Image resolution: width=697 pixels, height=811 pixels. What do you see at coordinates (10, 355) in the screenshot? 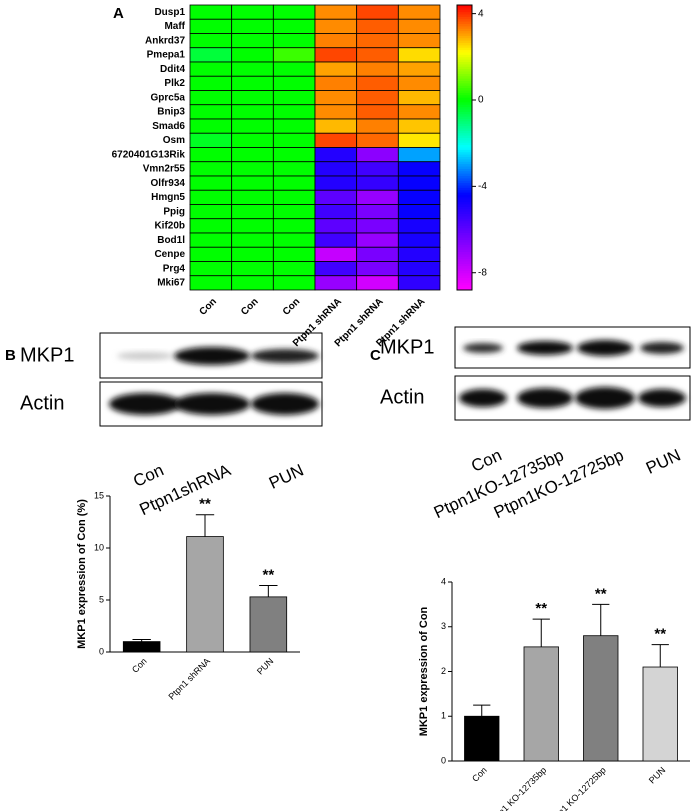
I see `panel-letter: B` at bounding box center [10, 355].